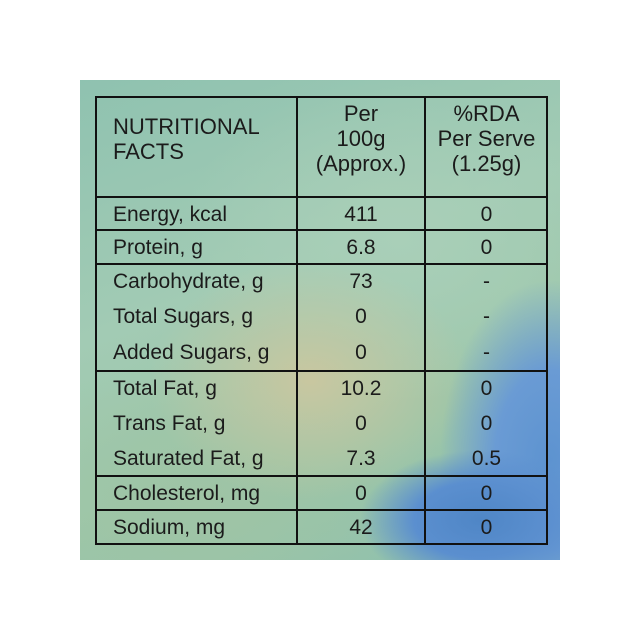 This screenshot has width=640, height=640. I want to click on row-value: 6.8, so click(361, 247).